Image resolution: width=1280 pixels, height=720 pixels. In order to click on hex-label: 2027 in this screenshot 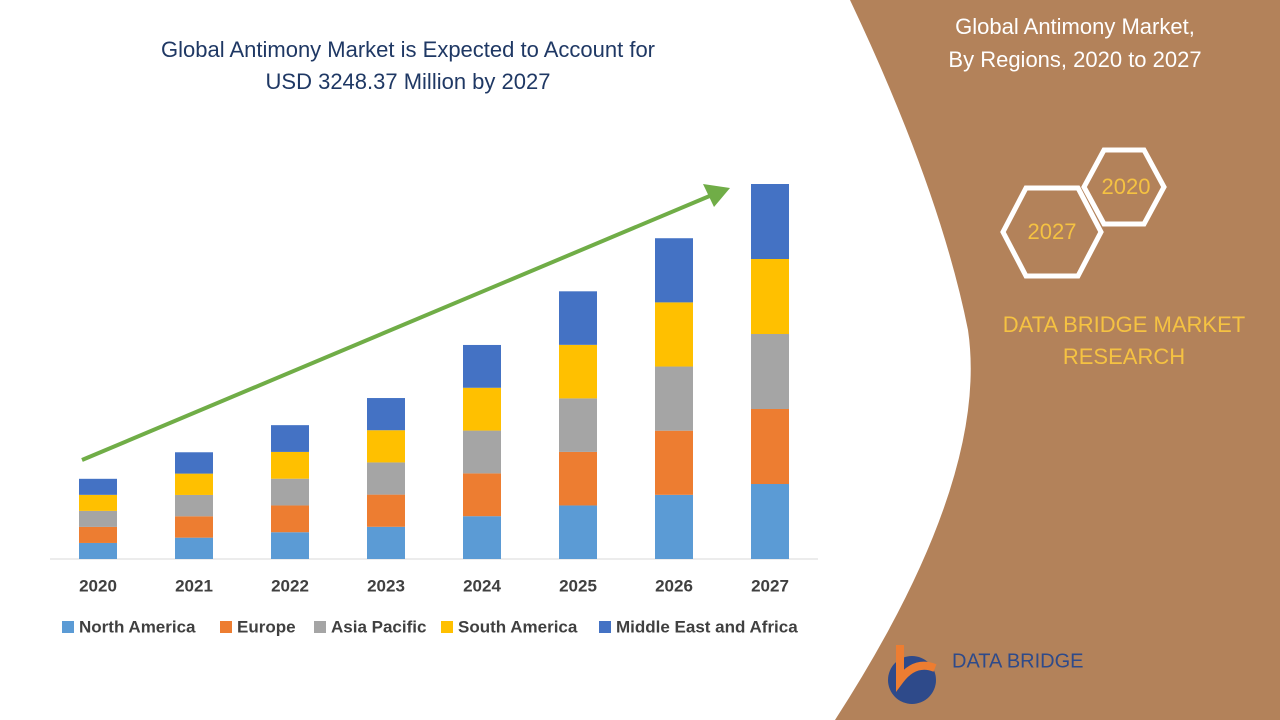, I will do `click(1052, 231)`.